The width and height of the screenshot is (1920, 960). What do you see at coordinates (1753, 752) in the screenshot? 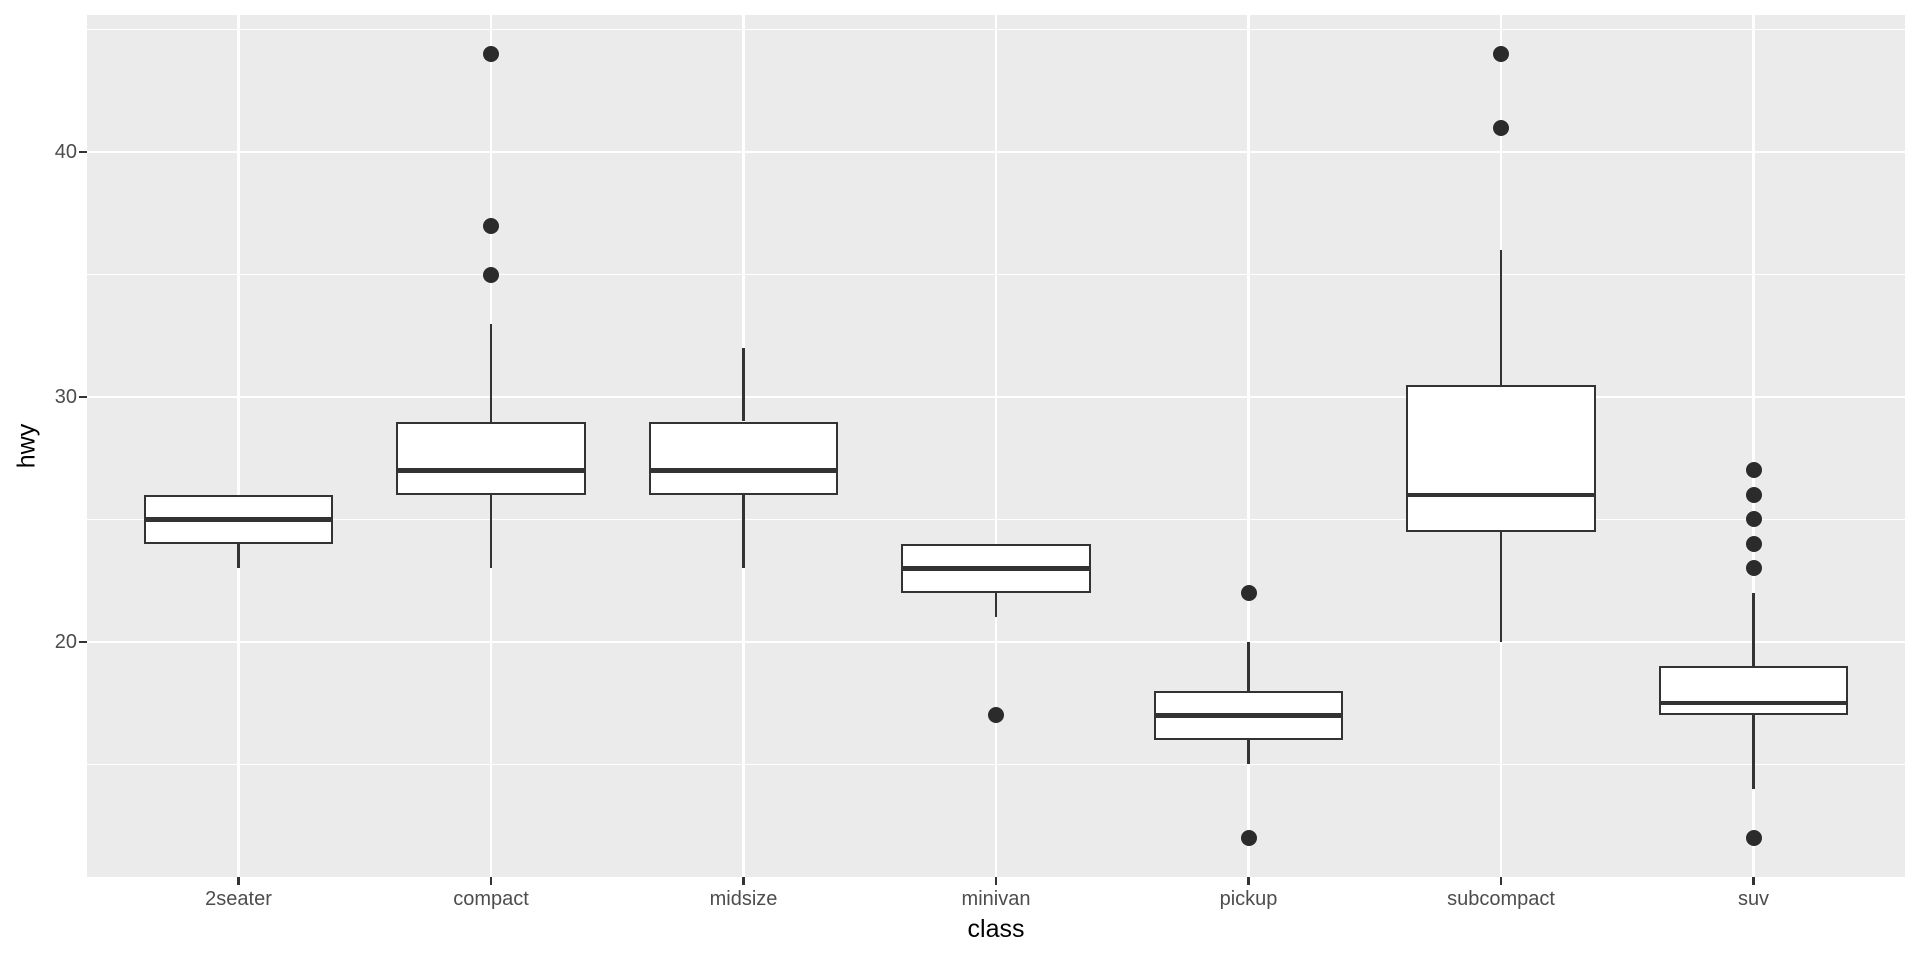
I see `whisker-lower-suv` at bounding box center [1753, 752].